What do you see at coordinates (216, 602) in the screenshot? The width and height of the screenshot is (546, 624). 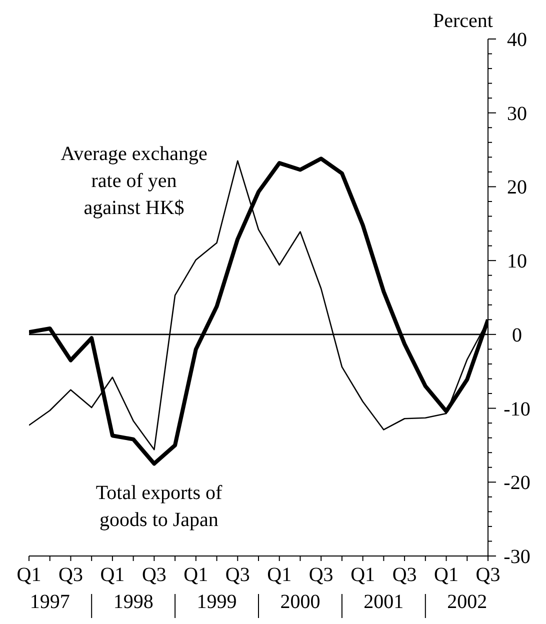 I see `text: 1999` at bounding box center [216, 602].